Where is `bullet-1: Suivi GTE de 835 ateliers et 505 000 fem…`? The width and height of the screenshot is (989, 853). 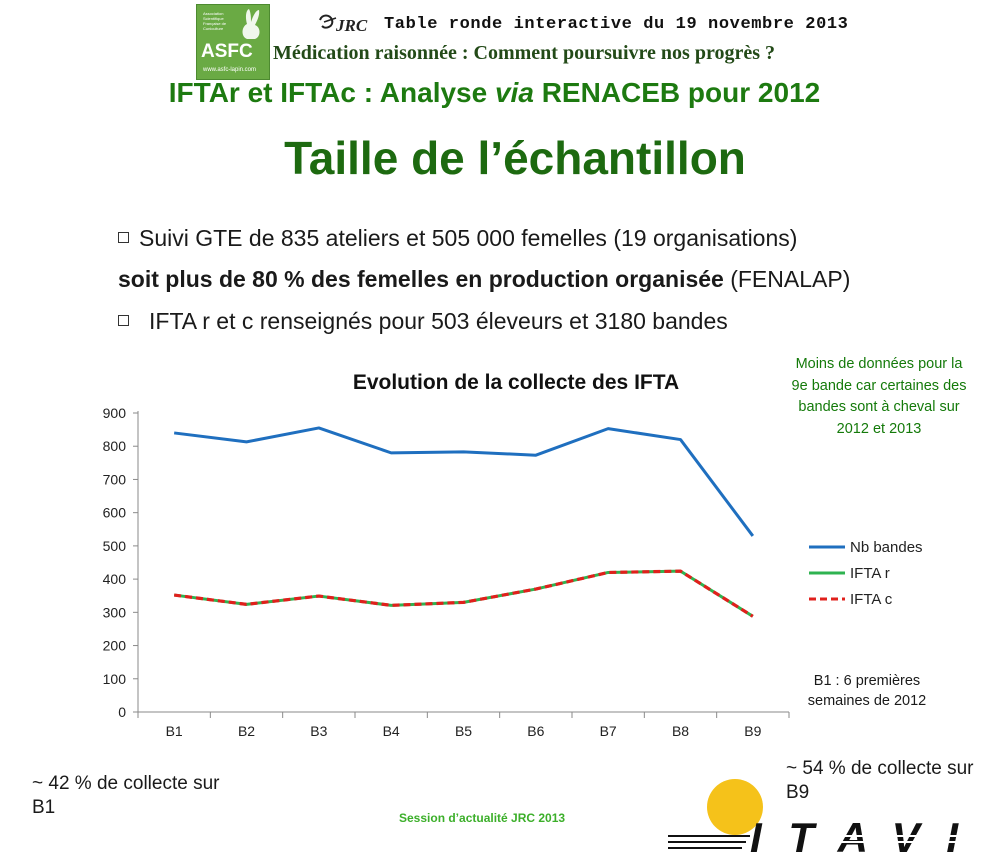 bullet-1: Suivi GTE de 835 ateliers et 505 000 fem… is located at coordinates (457, 238).